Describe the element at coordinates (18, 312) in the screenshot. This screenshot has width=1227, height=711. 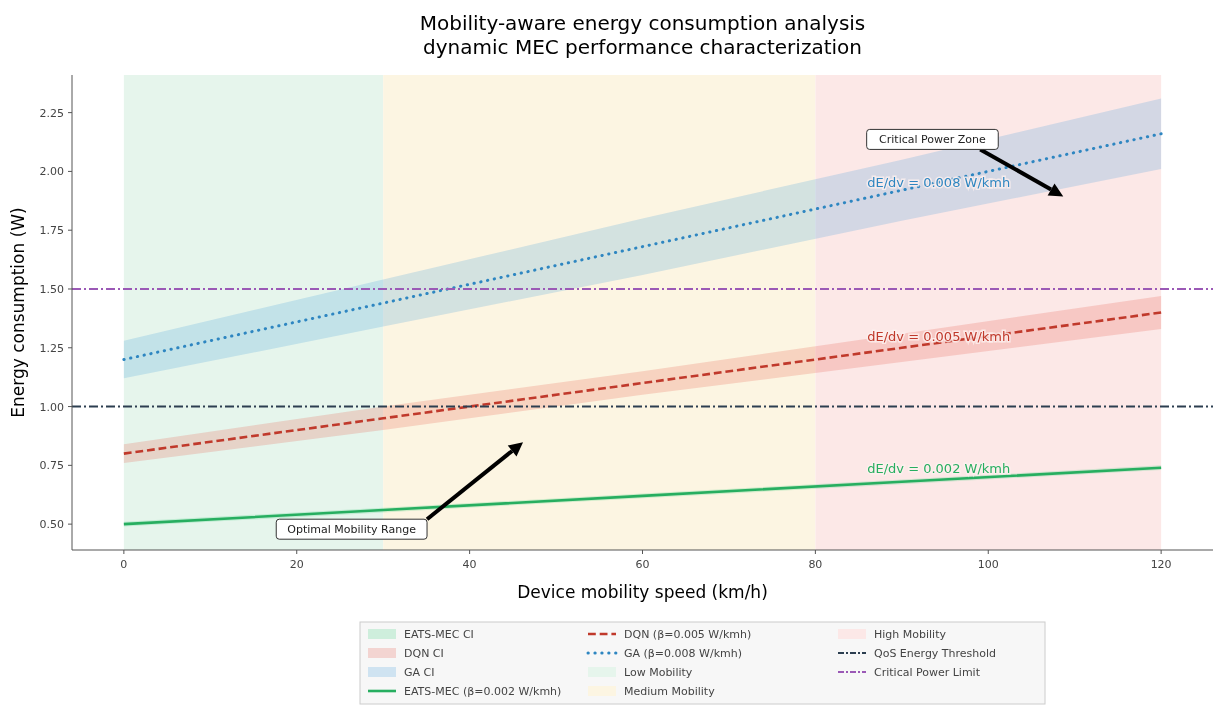
I see `y-axis-title: Energy consumption (W)` at that location.